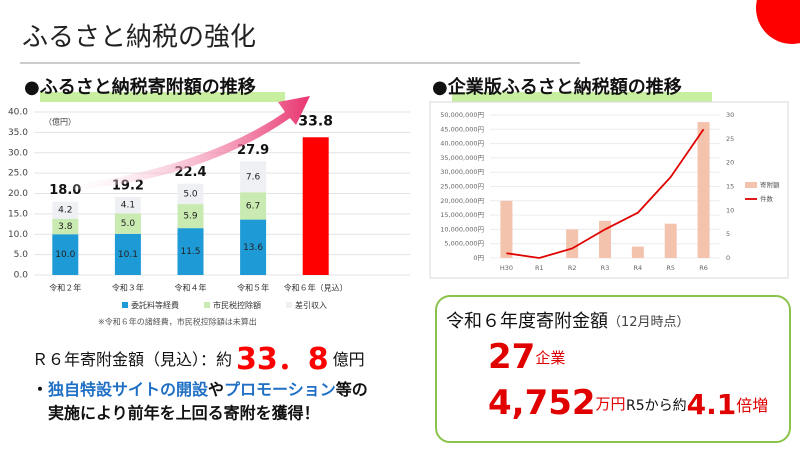  I want to click on x-tick-label: R3, so click(605, 268).